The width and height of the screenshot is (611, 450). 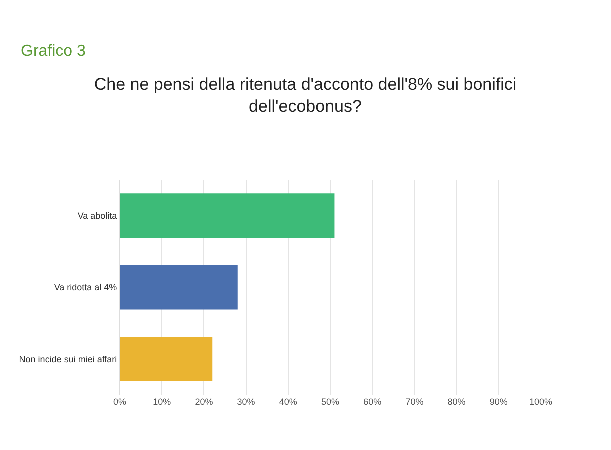 I want to click on x-tick-label: 0%, so click(x=120, y=402).